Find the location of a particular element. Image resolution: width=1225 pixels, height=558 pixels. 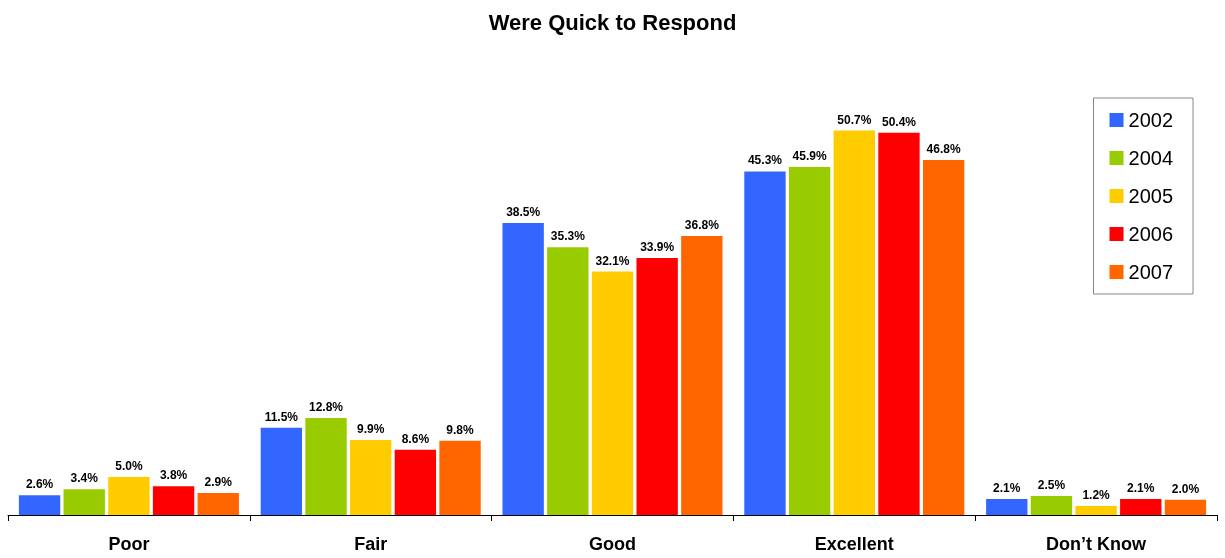

data-label: 12.8% is located at coordinates (326, 406).